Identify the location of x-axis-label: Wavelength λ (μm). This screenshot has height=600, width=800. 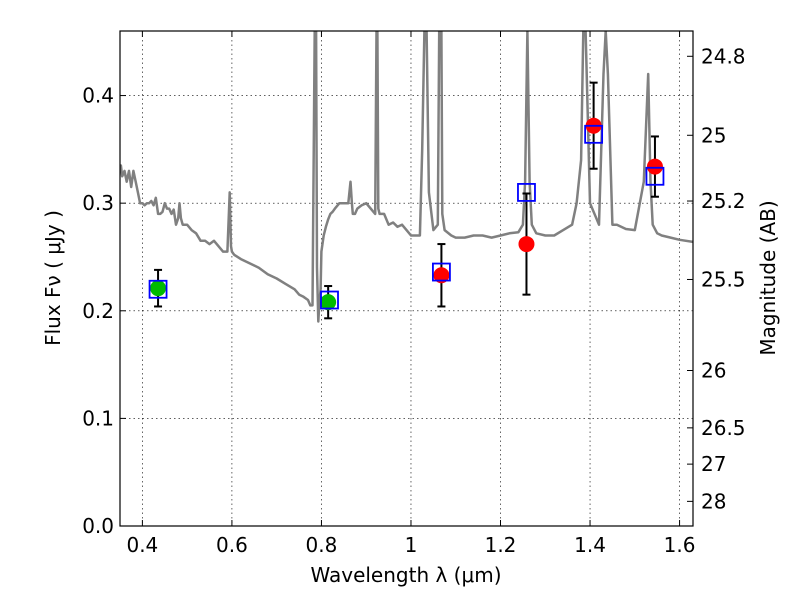
(405, 575).